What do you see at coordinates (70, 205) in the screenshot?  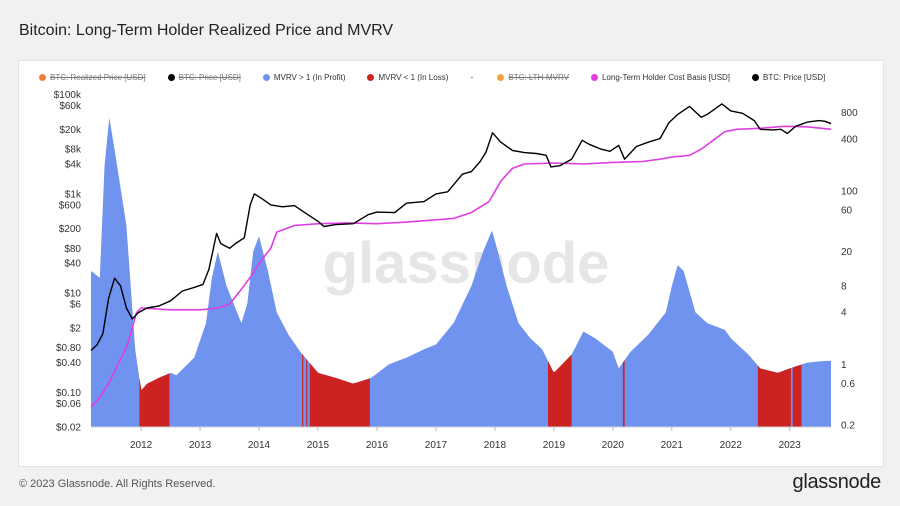 I see `y-left-tick-label: $600` at bounding box center [70, 205].